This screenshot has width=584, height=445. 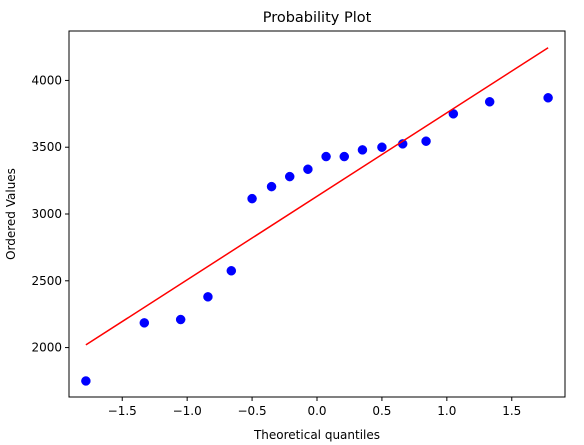 I want to click on x-tick-label: −1.5, so click(x=122, y=411).